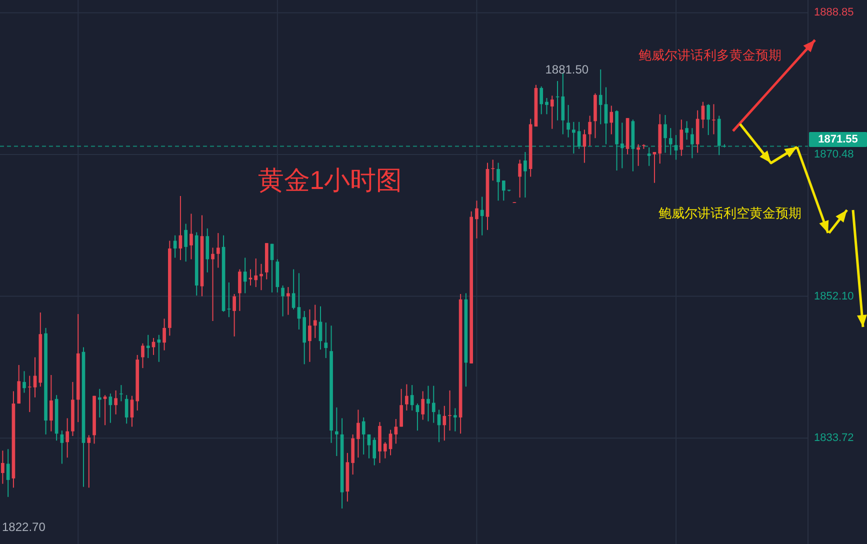 Image resolution: width=867 pixels, height=544 pixels. I want to click on ref-line-label: 1871.55, so click(838, 139).